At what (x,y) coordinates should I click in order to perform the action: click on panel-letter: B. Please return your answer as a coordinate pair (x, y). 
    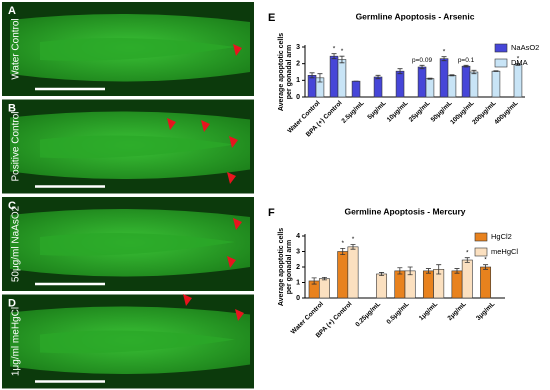
    Looking at the image, I should click on (12, 108).